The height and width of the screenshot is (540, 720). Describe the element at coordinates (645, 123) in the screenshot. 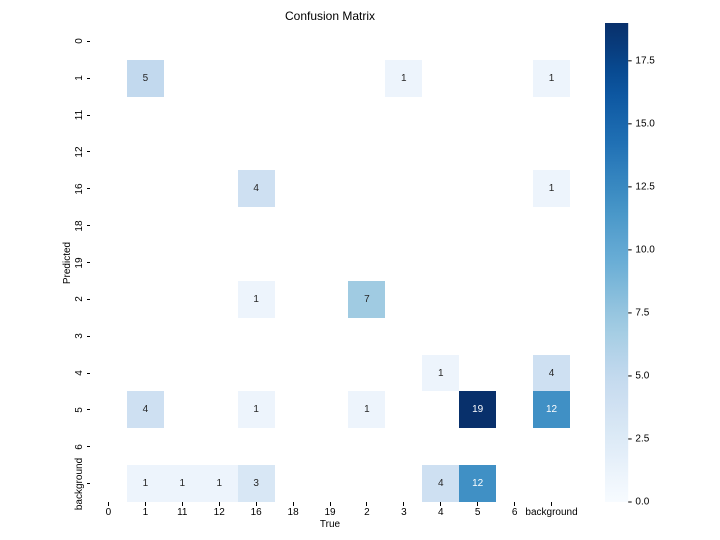

I see `svg-text: 15.0` at that location.